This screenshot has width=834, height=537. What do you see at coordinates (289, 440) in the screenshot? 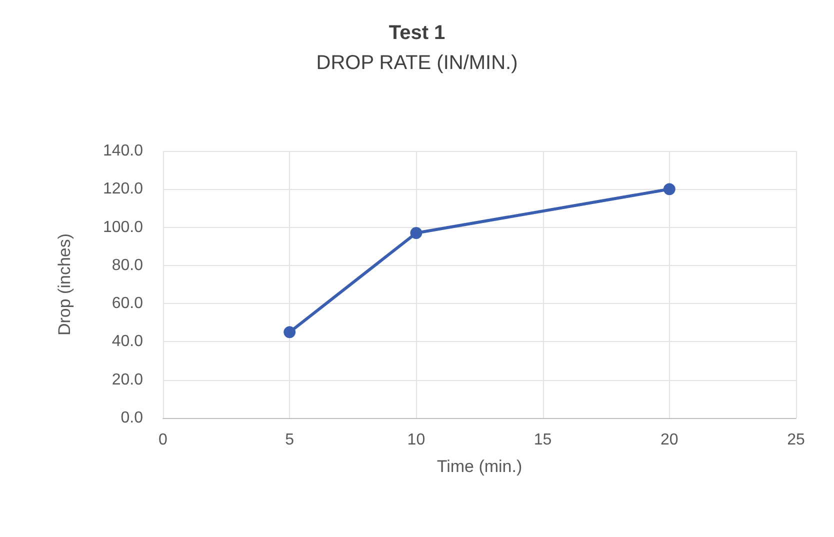
I see `x-tick-label: 5` at bounding box center [289, 440].